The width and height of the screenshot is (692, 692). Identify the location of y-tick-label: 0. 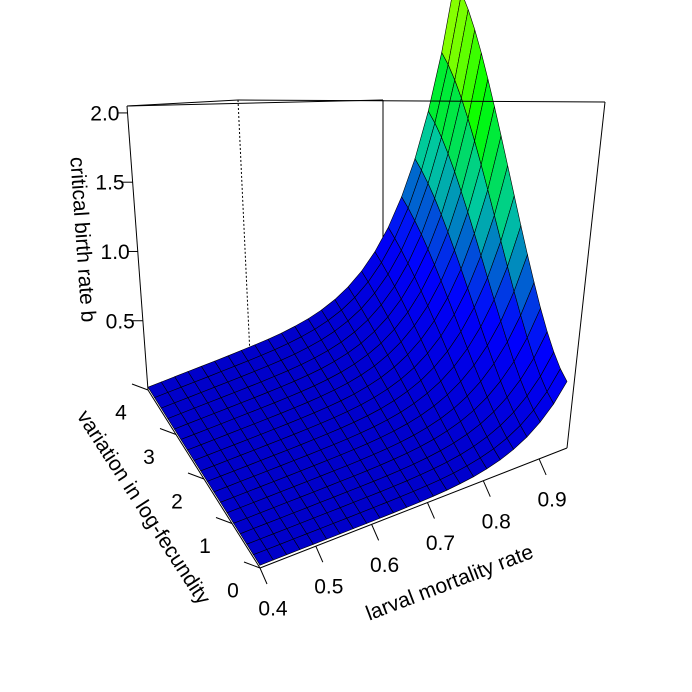
(233, 591).